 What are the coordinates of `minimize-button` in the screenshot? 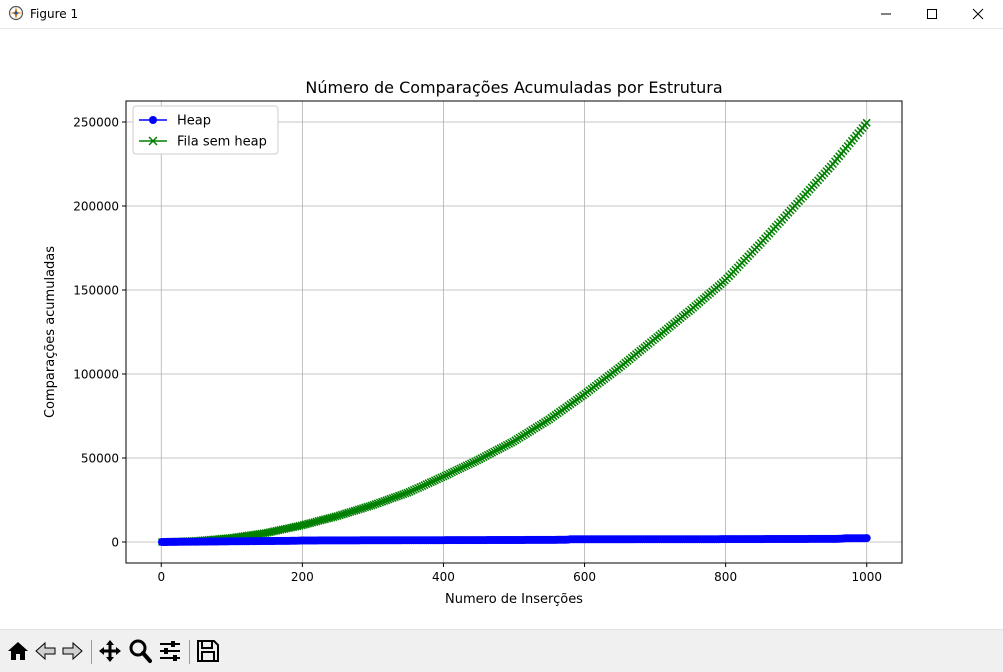 It's located at (886, 14).